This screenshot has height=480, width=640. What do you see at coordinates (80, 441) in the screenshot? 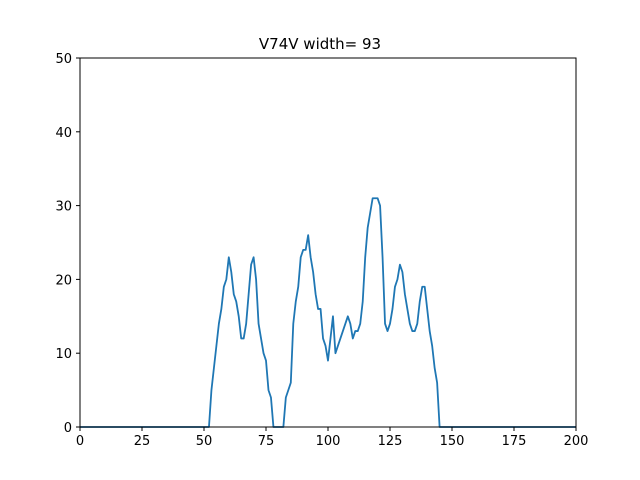
I see `x-tick-label: 0` at bounding box center [80, 441].